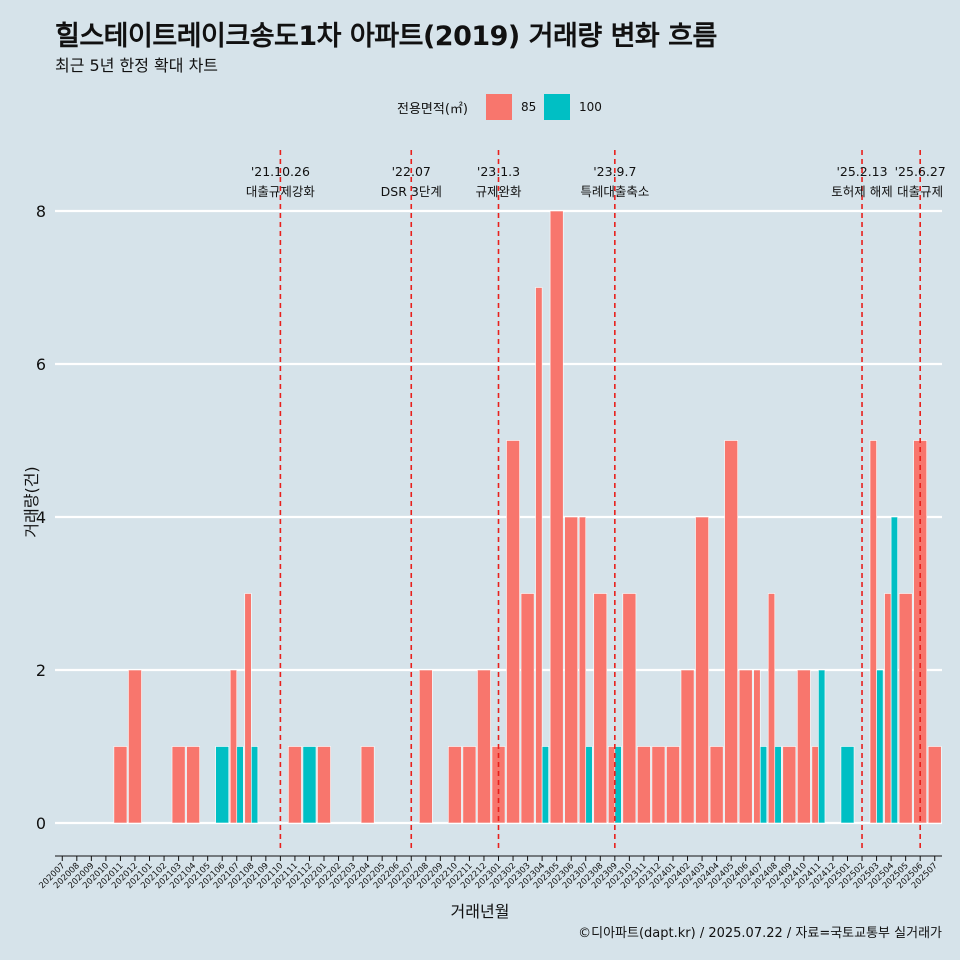  I want to click on legend-label-85: 85, so click(529, 107).